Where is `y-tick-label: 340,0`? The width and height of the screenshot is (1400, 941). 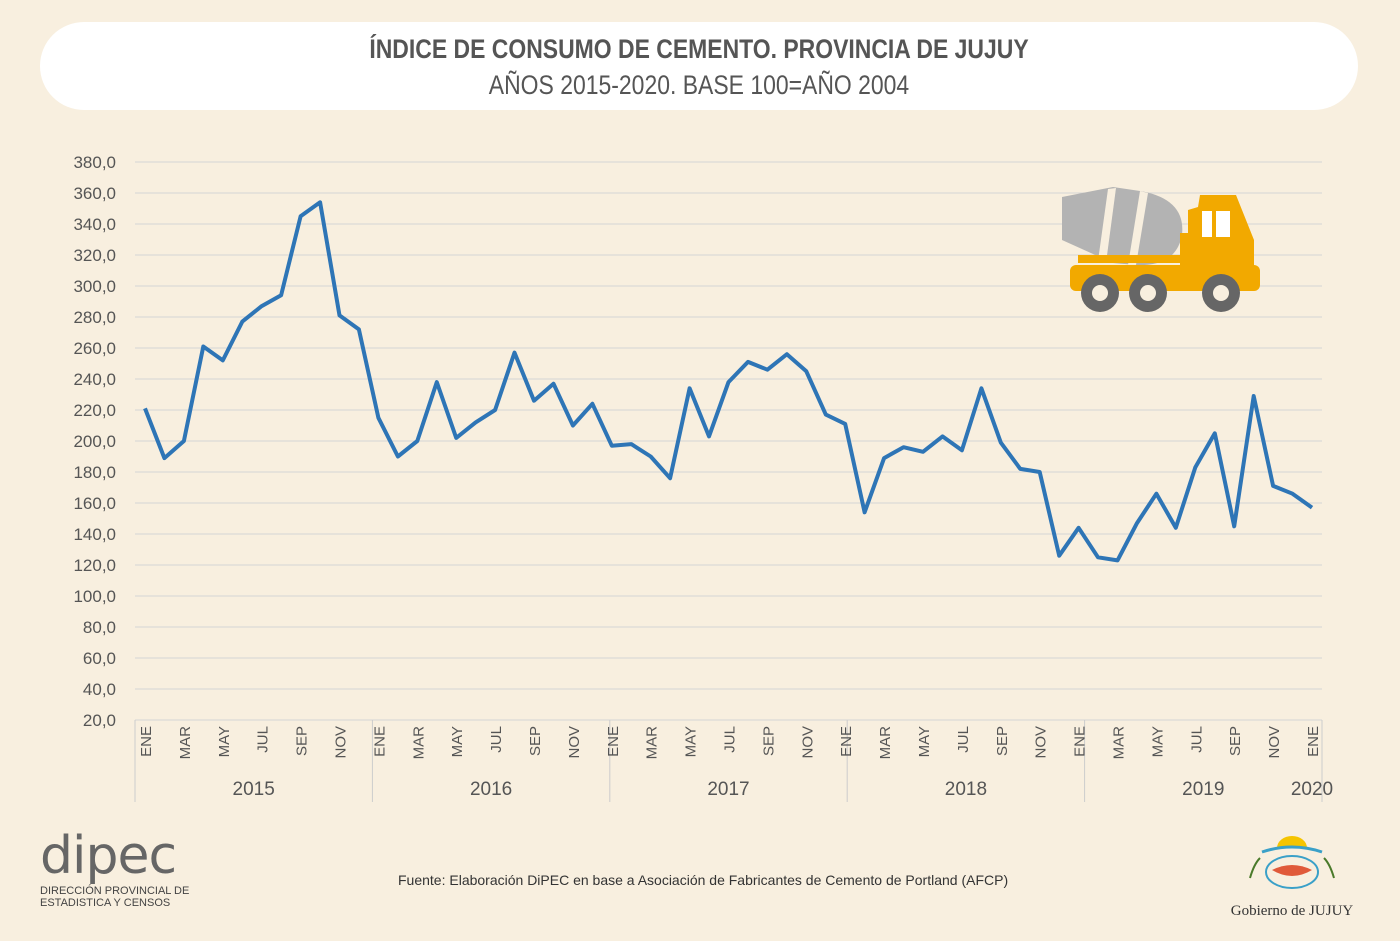 y-tick-label: 340,0 is located at coordinates (94, 224).